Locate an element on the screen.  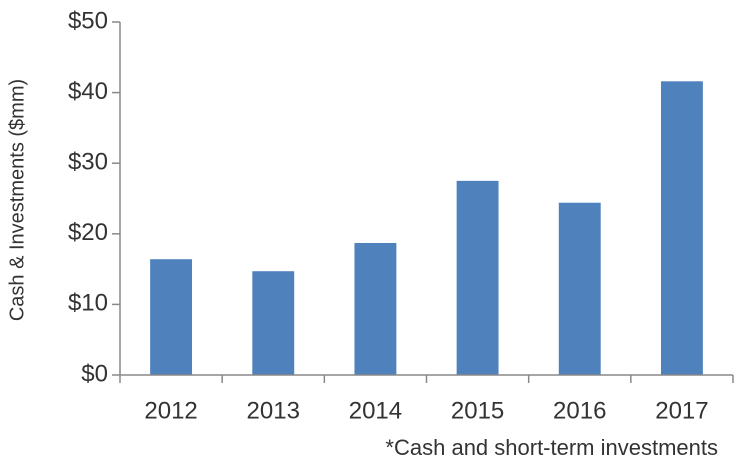
y-tick-label: $20 is located at coordinates (88, 232).